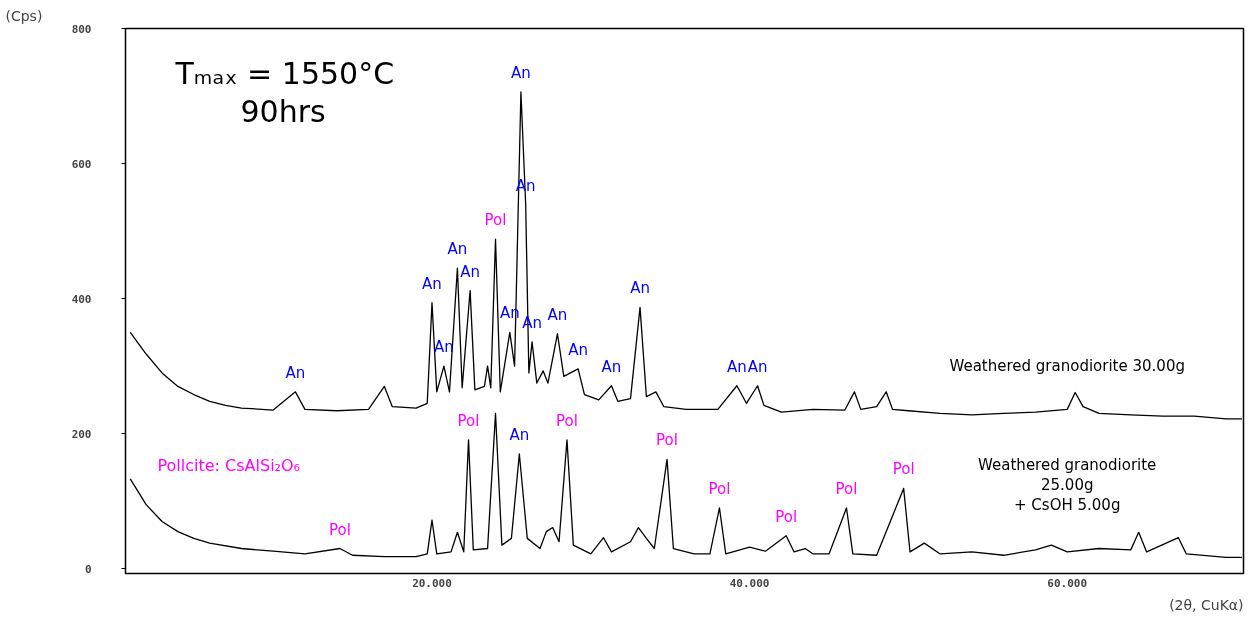 Image resolution: width=1255 pixels, height=617 pixels. I want to click on series-label: Weathered granodiorite 30.00g, so click(1067, 365).